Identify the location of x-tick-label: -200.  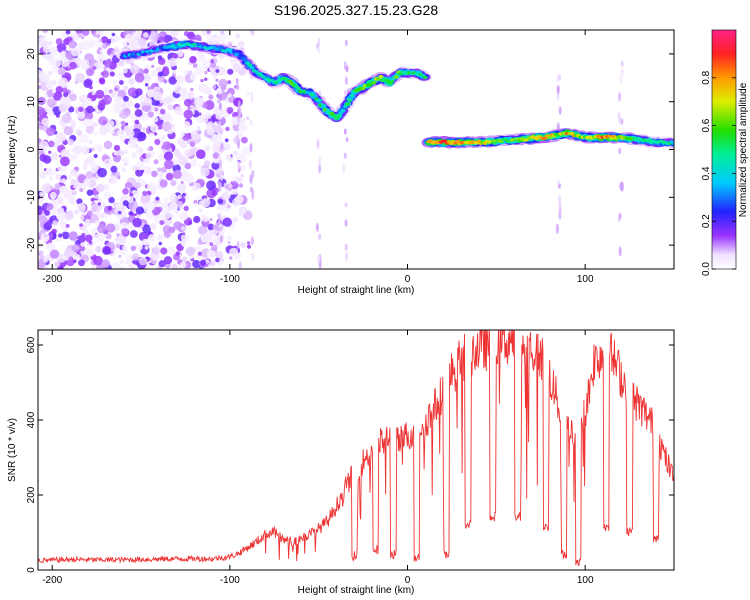
(52, 279).